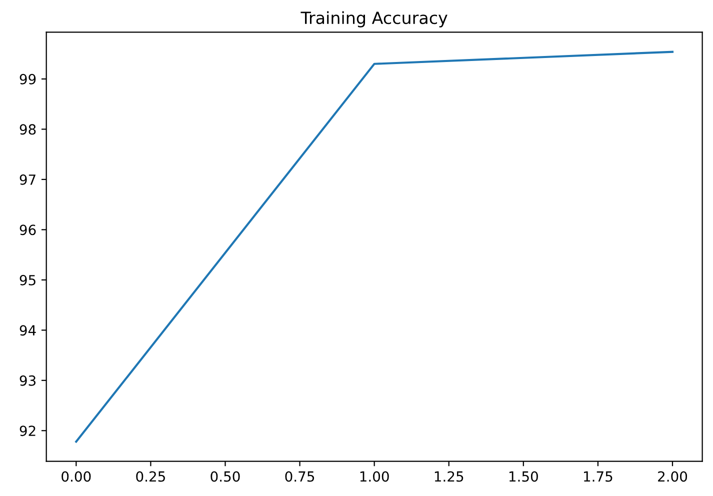 This screenshot has height=496, width=713. What do you see at coordinates (28, 431) in the screenshot?
I see `y-tick-label: 92` at bounding box center [28, 431].